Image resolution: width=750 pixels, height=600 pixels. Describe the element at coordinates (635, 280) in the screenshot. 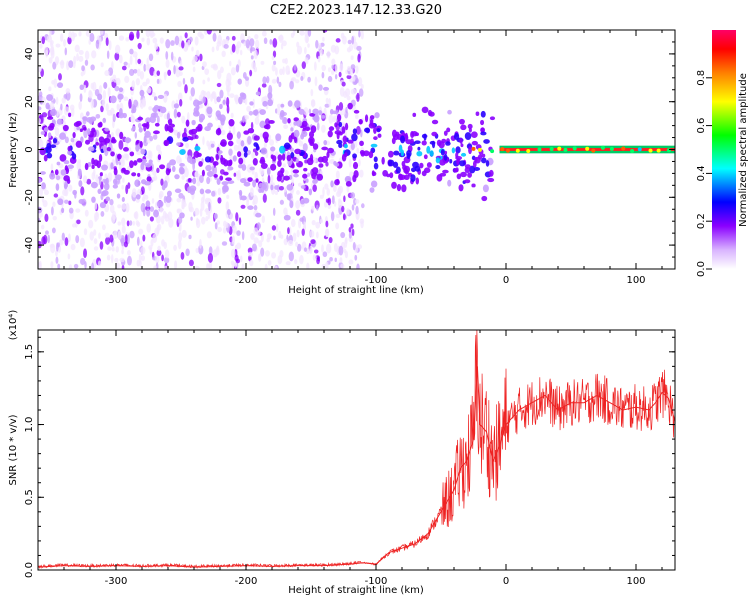

I see `x-tick-label: 100` at that location.